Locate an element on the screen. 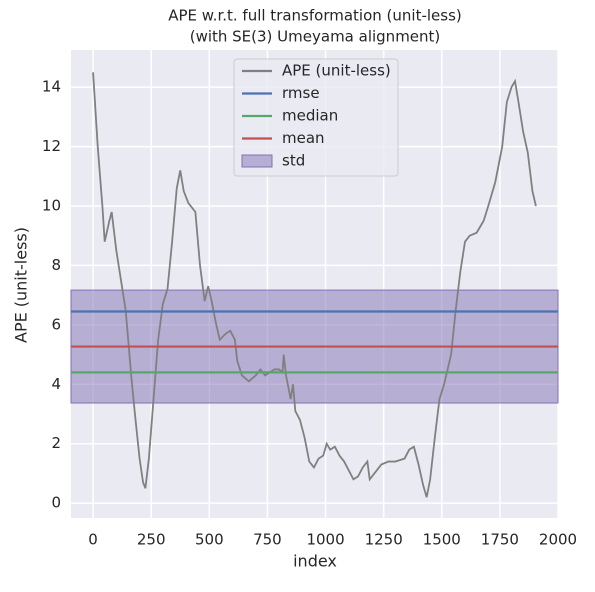 The width and height of the screenshot is (595, 592). legend-swatch is located at coordinates (257, 161).